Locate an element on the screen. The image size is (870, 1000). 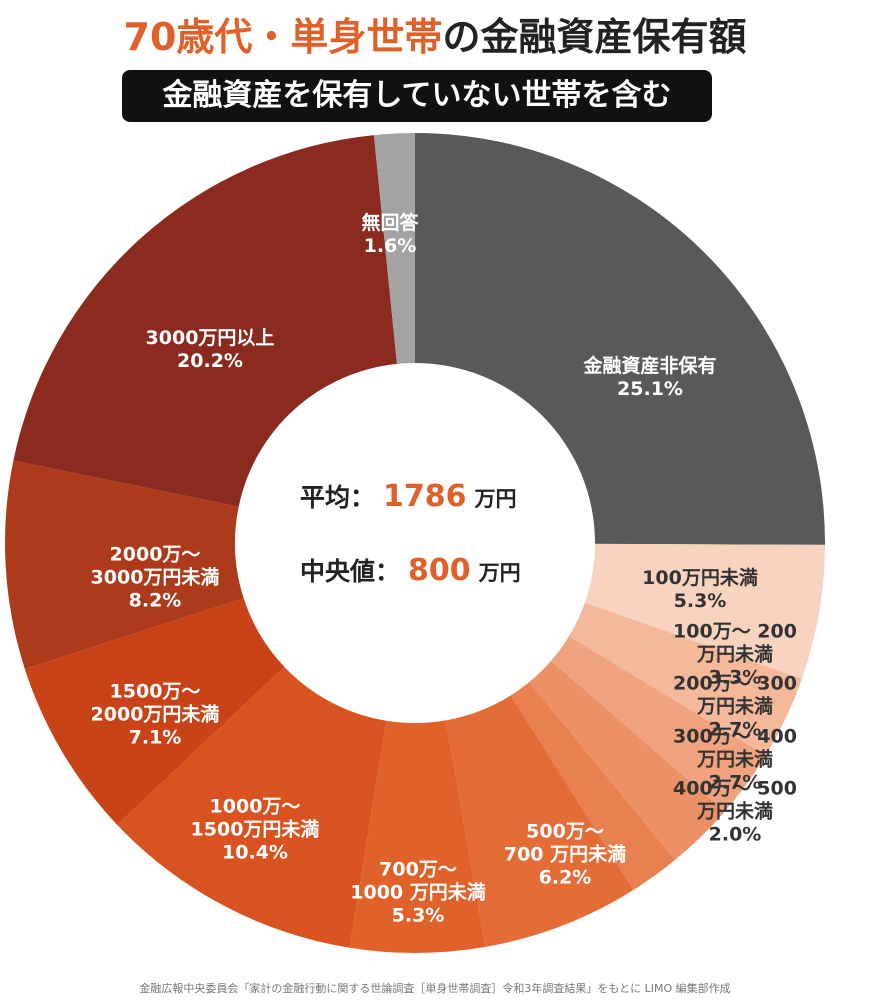
slice-label: 3000万円以上 20.2% is located at coordinates (210, 350).